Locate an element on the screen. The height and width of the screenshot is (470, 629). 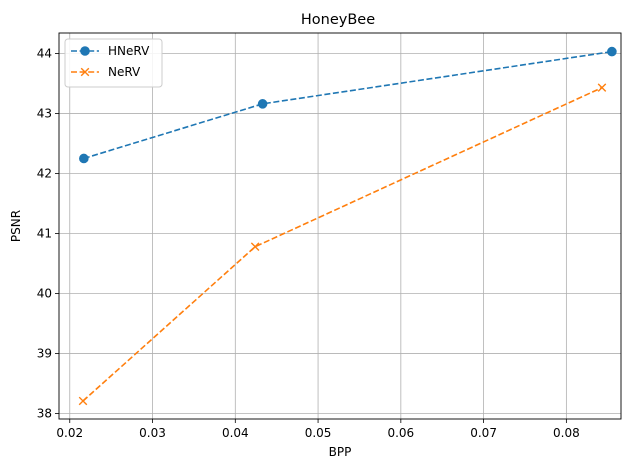
y-tick-label: 40 is located at coordinates (44, 294).